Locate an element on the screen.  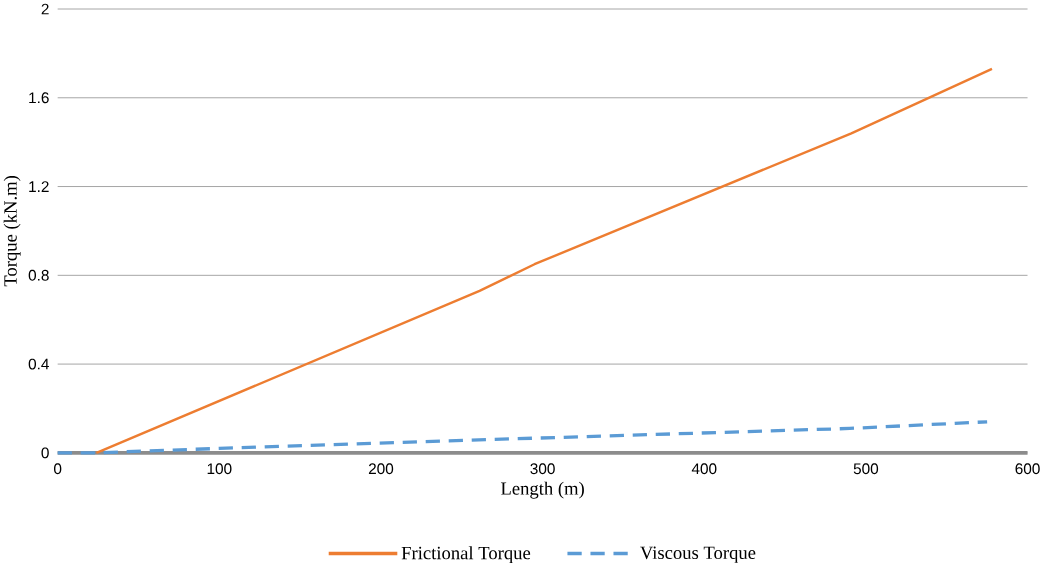
x-tick-label: 400 is located at coordinates (704, 469).